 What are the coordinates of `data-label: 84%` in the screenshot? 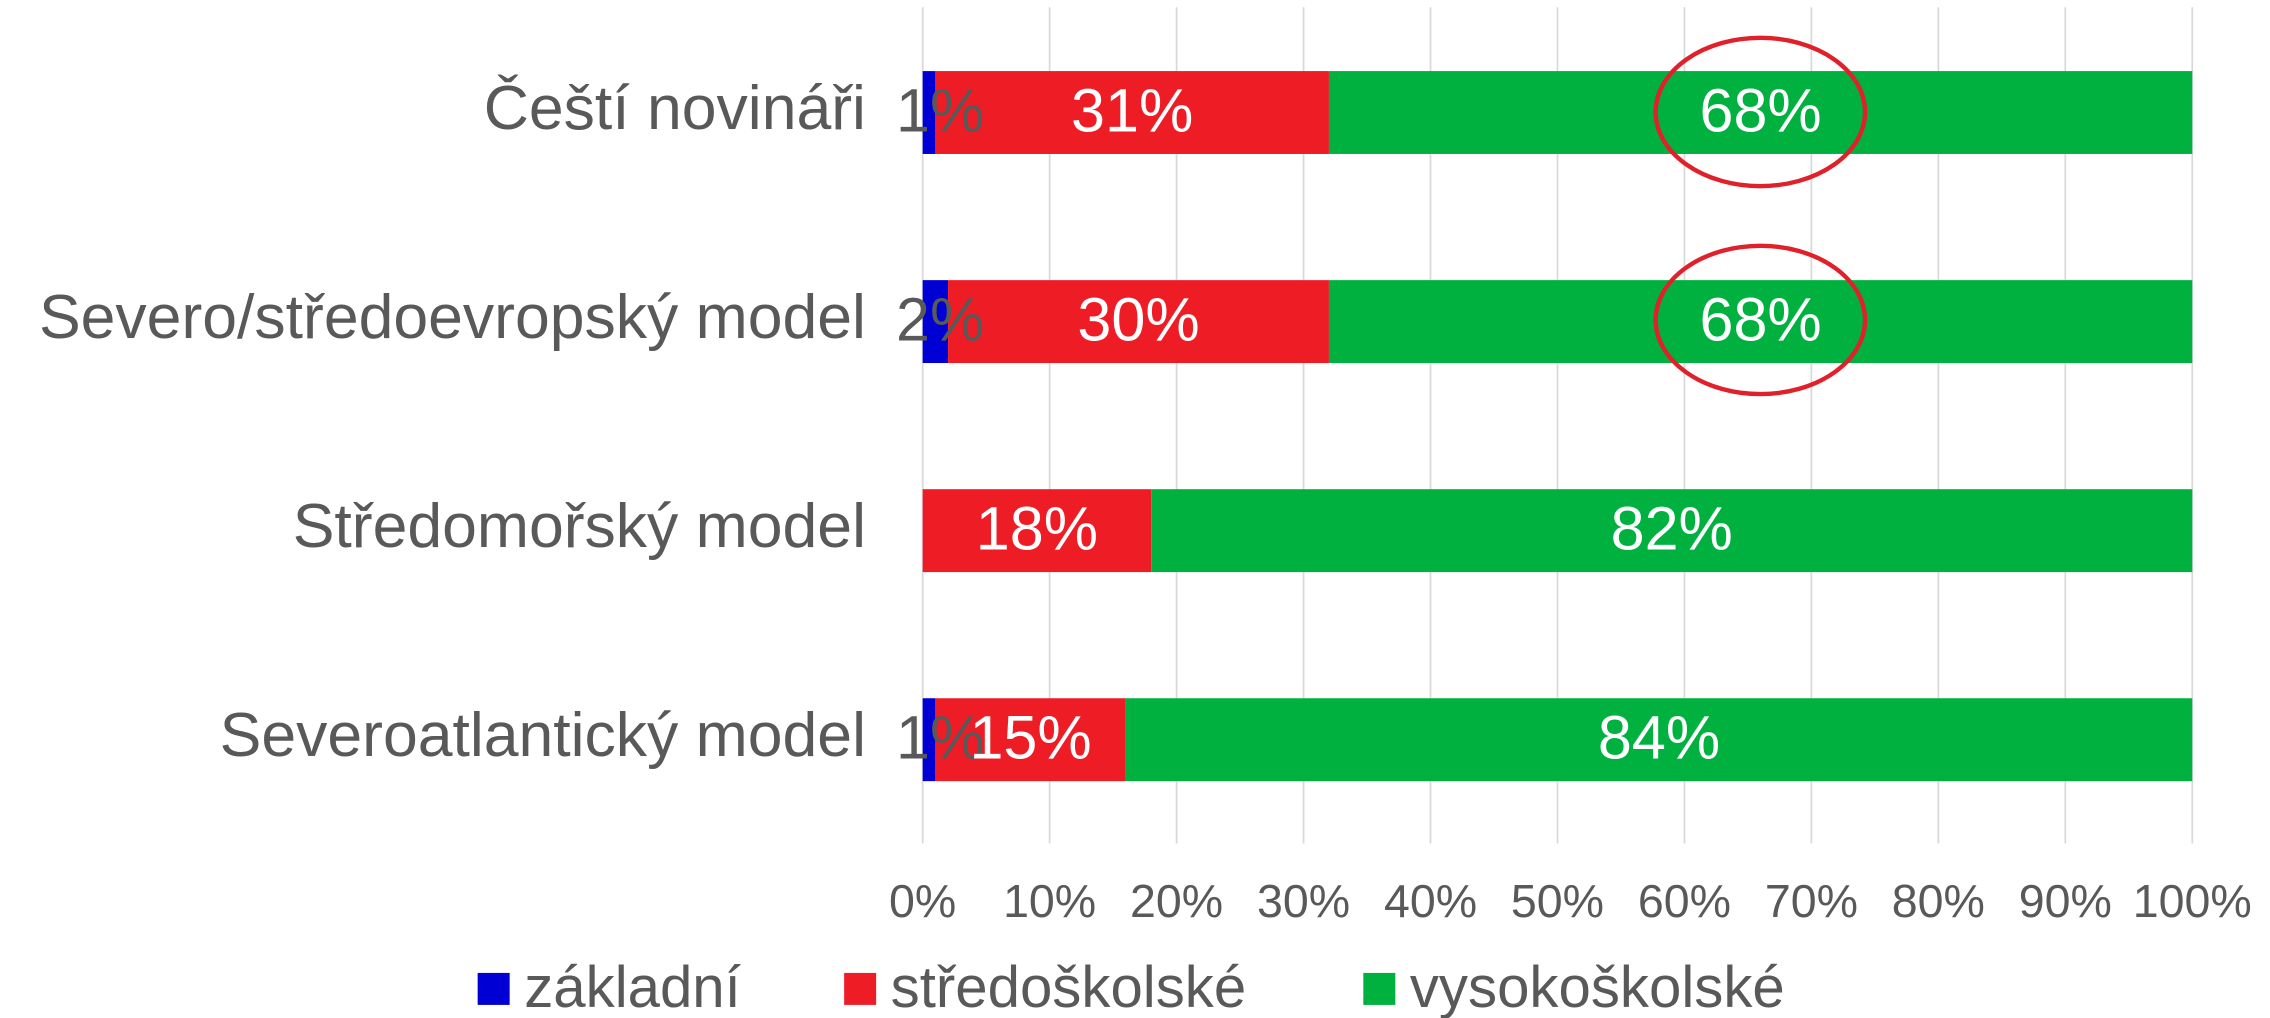 It's located at (1659, 738).